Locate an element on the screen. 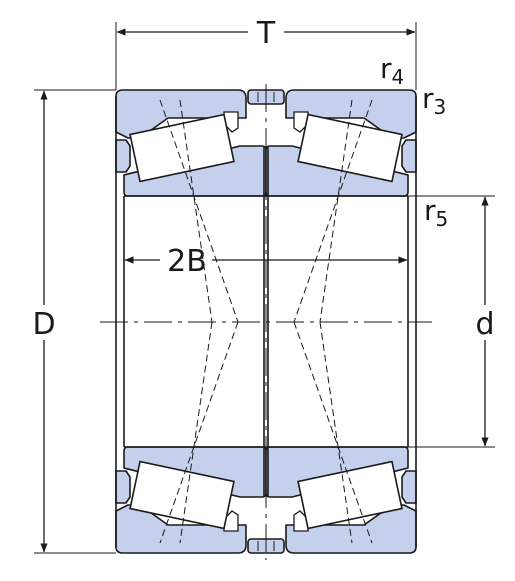 The height and width of the screenshot is (581, 515). label-r3: r3 is located at coordinates (434, 100).